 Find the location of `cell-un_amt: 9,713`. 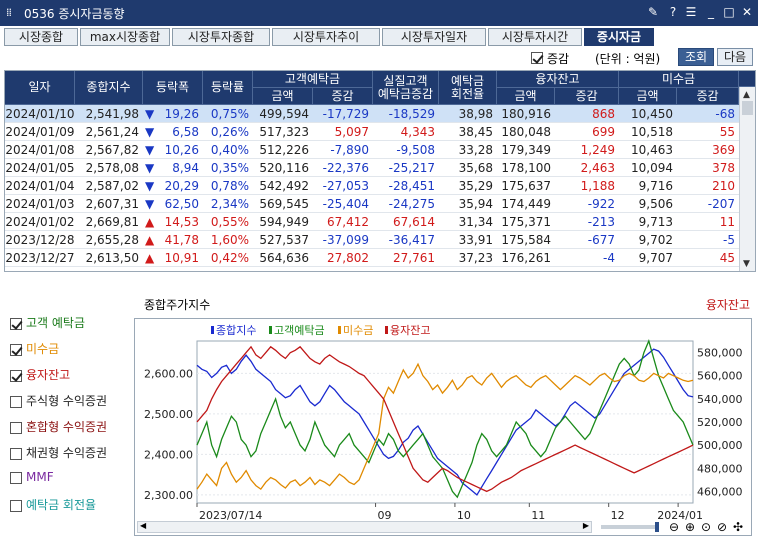

cell-un_amt: 9,713 is located at coordinates (655, 222).